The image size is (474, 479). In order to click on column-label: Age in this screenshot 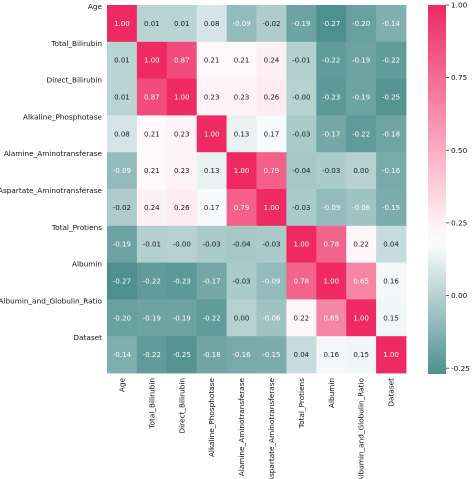, I will do `click(121, 385)`.